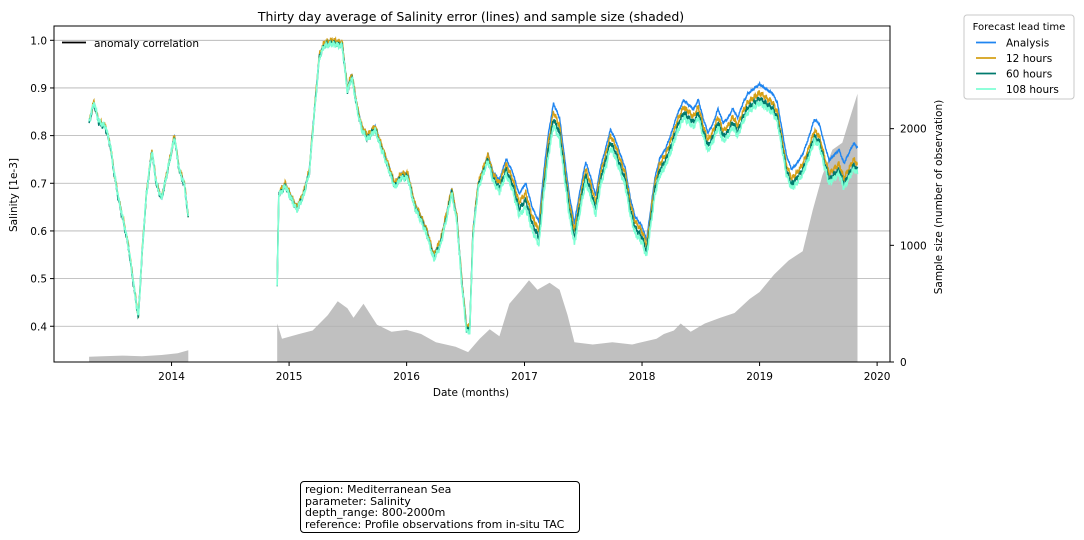  What do you see at coordinates (38, 89) in the screenshot?
I see `y-tick-label-5: 0.9` at bounding box center [38, 89].